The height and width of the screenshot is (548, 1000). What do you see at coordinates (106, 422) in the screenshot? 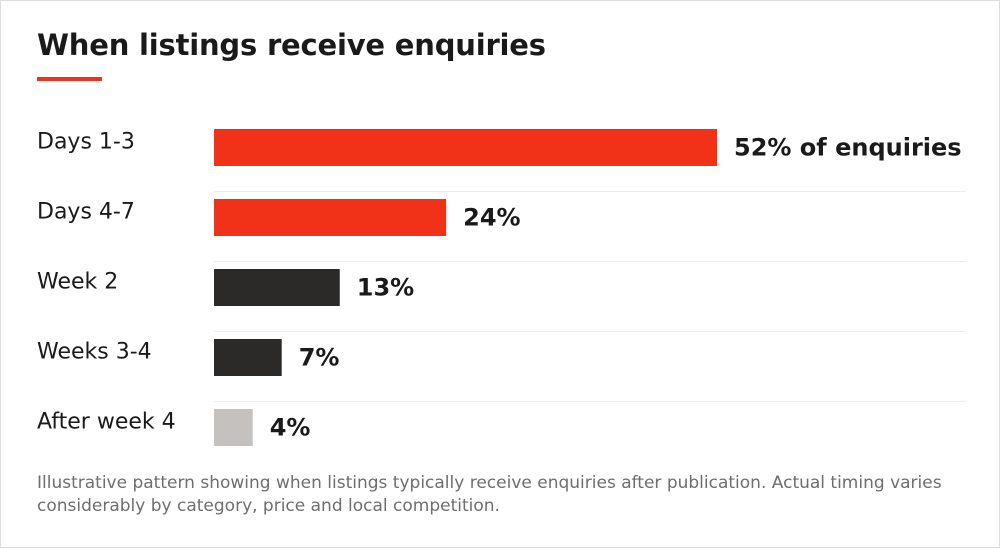
I see `category-label: After week 4` at bounding box center [106, 422].